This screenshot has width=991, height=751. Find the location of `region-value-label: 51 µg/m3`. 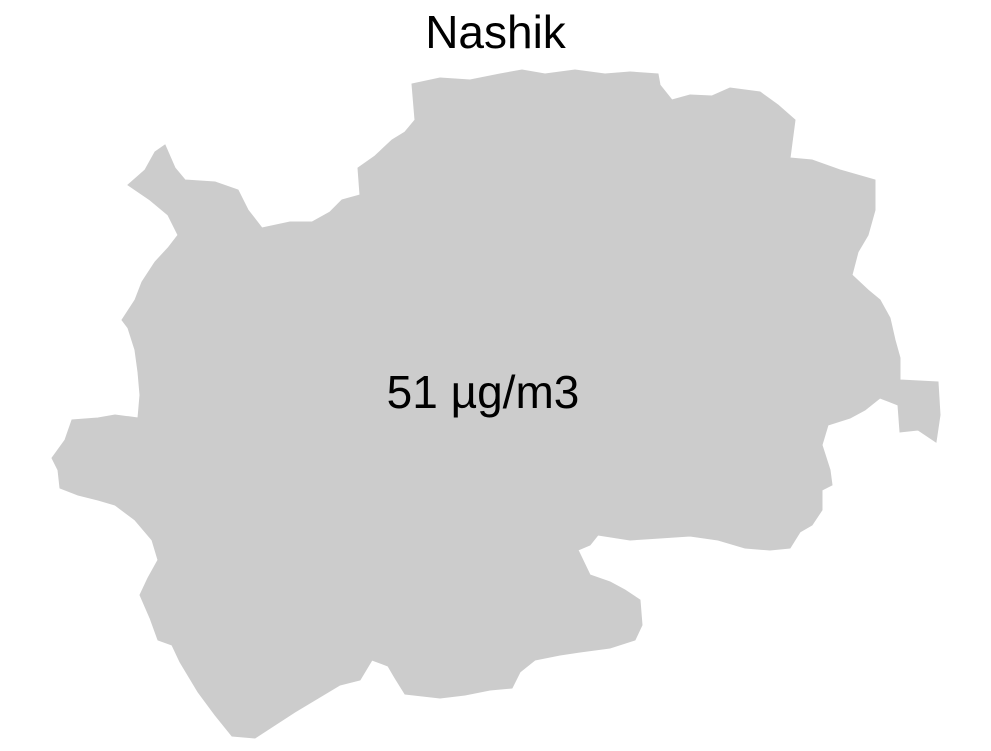

region-value-label: 51 µg/m3 is located at coordinates (483, 392).